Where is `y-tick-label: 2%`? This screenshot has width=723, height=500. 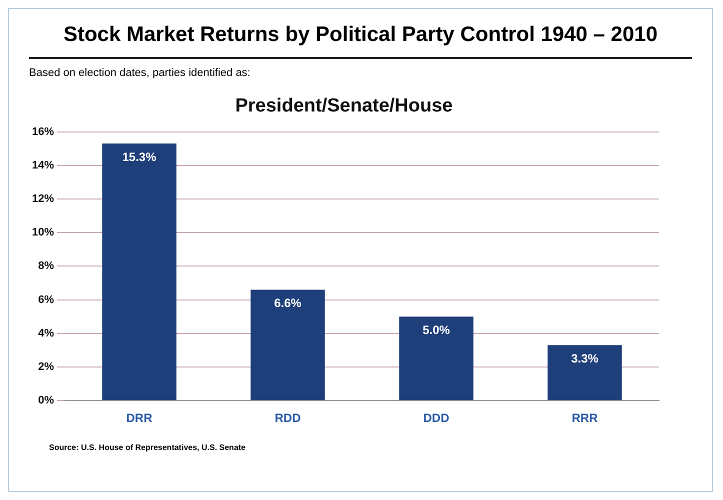
y-tick-label: 2% is located at coordinates (46, 367).